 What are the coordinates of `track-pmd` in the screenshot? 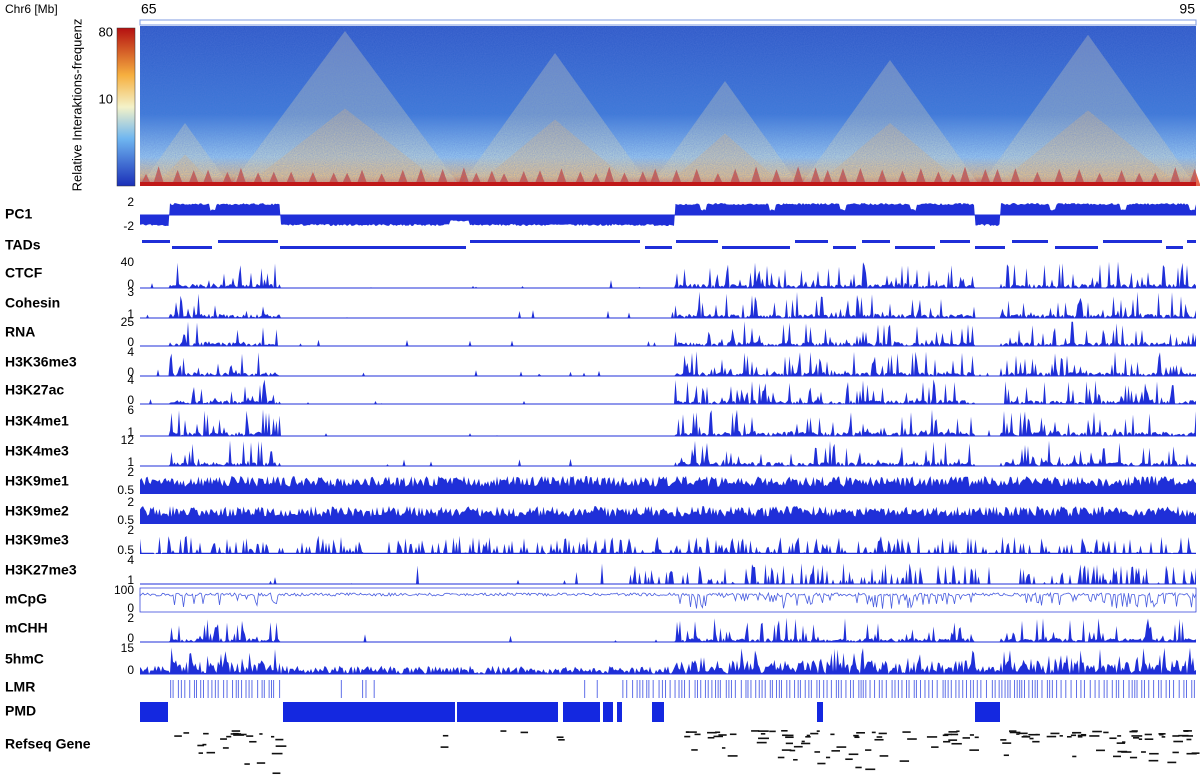 It's located at (570, 712).